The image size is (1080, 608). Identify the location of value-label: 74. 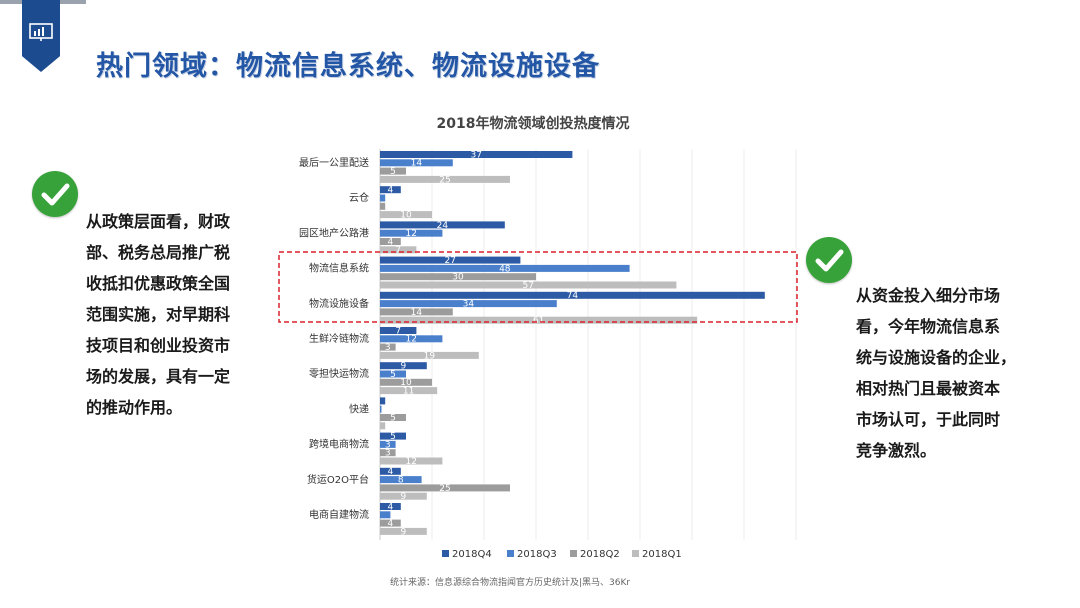
(573, 296).